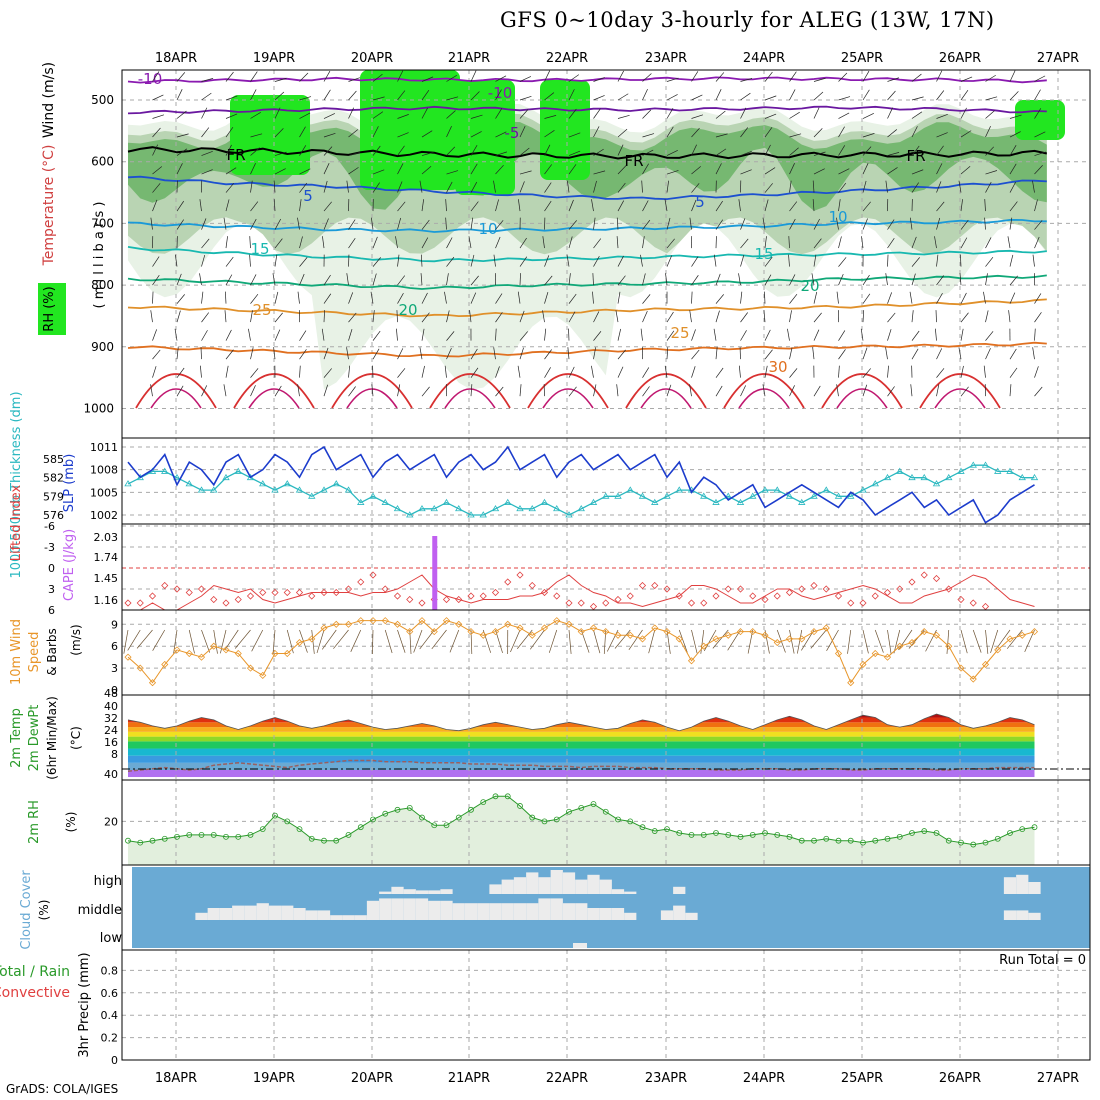 The width and height of the screenshot is (1100, 1100). What do you see at coordinates (51, 568) in the screenshot?
I see `li-tick-label: 0` at bounding box center [51, 568].